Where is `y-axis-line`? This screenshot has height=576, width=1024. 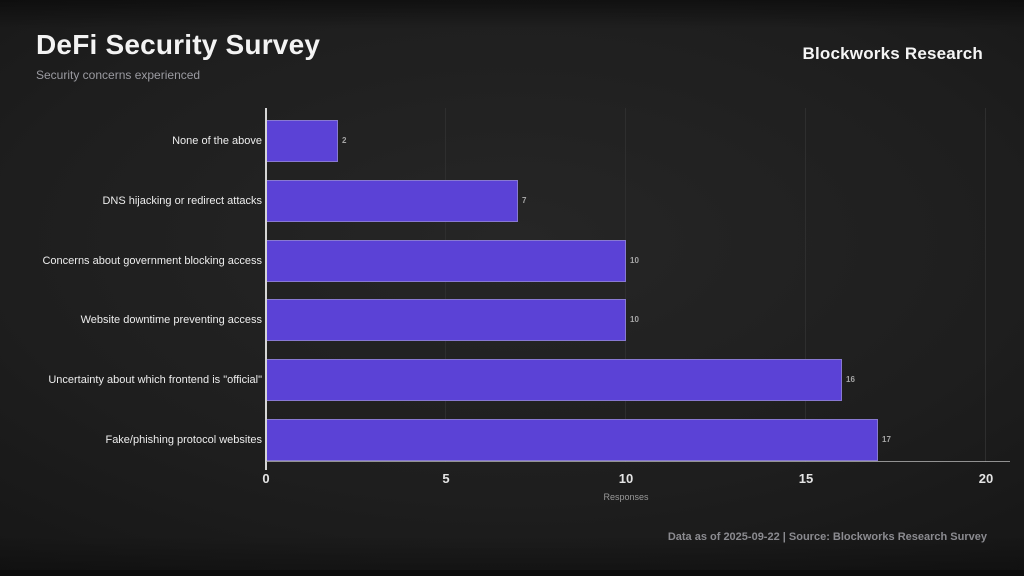
y-axis-line is located at coordinates (266, 289).